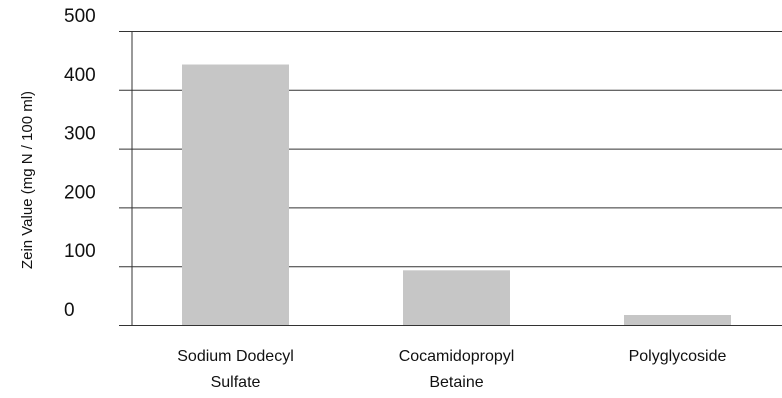  I want to click on x-tick-label: Cocamidopropyl Betaine, so click(457, 369).